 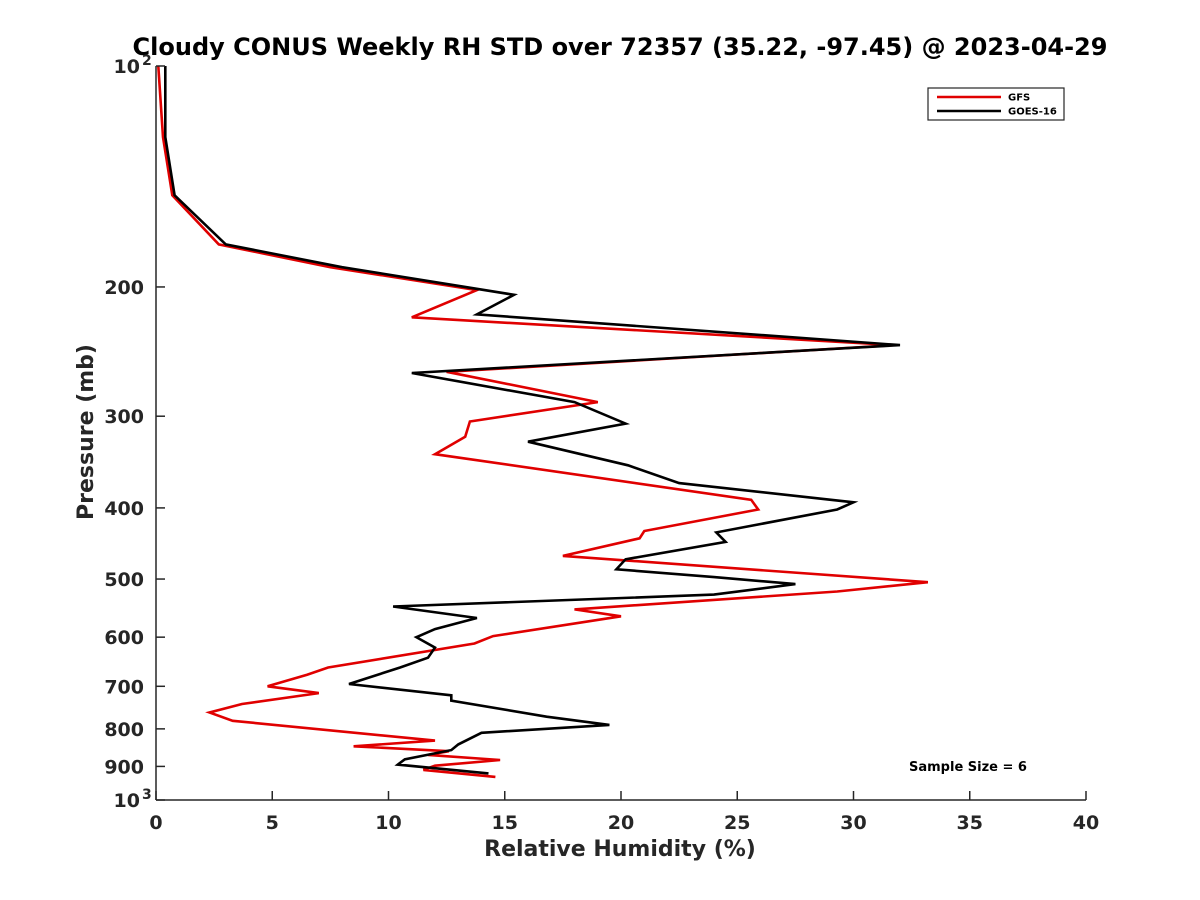 I want to click on x-tick-label: 20, so click(x=621, y=823).